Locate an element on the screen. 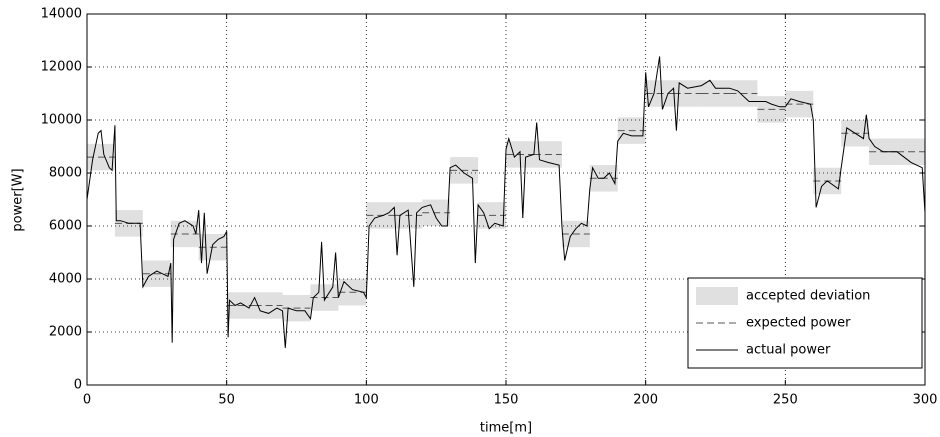  y-tick-label: 6000 is located at coordinates (65, 226).